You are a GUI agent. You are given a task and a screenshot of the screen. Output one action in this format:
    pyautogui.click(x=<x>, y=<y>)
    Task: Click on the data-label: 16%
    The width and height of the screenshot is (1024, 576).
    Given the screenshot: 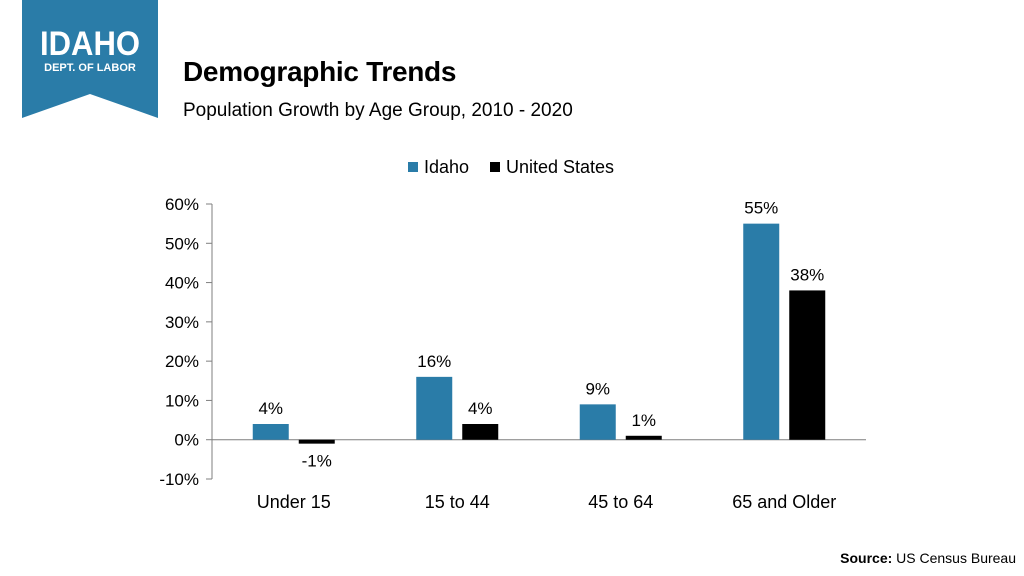 What is the action you would take?
    pyautogui.click(x=434, y=361)
    